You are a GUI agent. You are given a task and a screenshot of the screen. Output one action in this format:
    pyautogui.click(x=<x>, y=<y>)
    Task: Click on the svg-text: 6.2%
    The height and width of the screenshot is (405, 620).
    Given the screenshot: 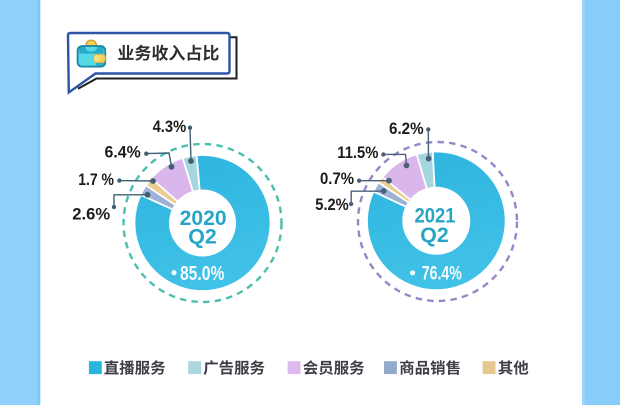 What is the action you would take?
    pyautogui.click(x=406, y=128)
    